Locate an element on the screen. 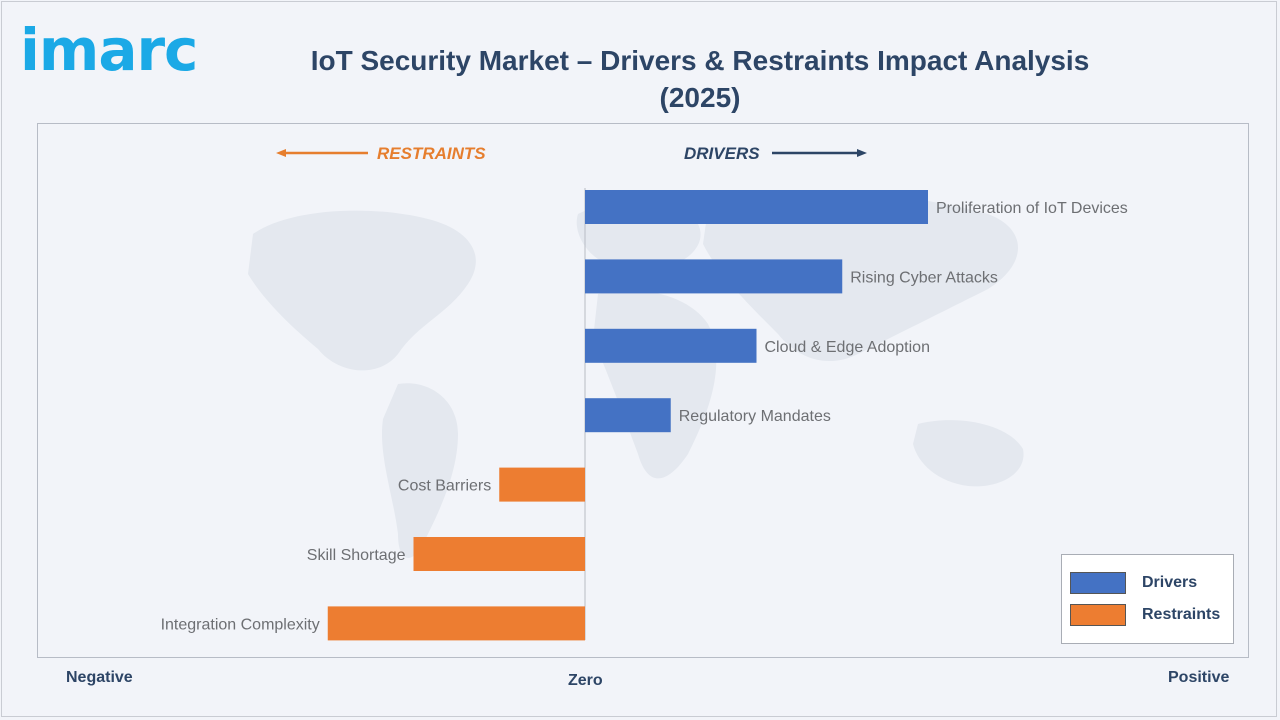 This screenshot has height=720, width=1280. legend-label-restraints: Restraints is located at coordinates (1181, 614).